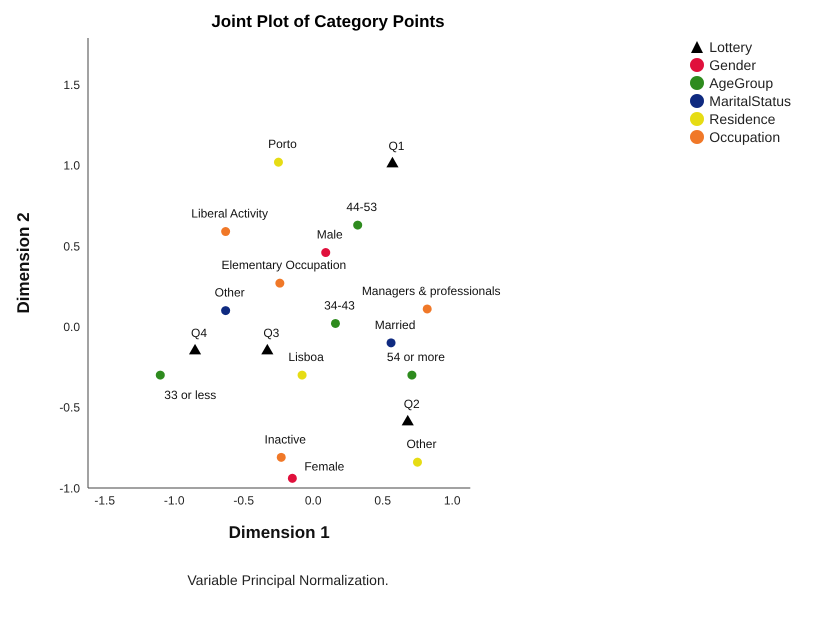  I want to click on legend-label: Gender, so click(732, 65).